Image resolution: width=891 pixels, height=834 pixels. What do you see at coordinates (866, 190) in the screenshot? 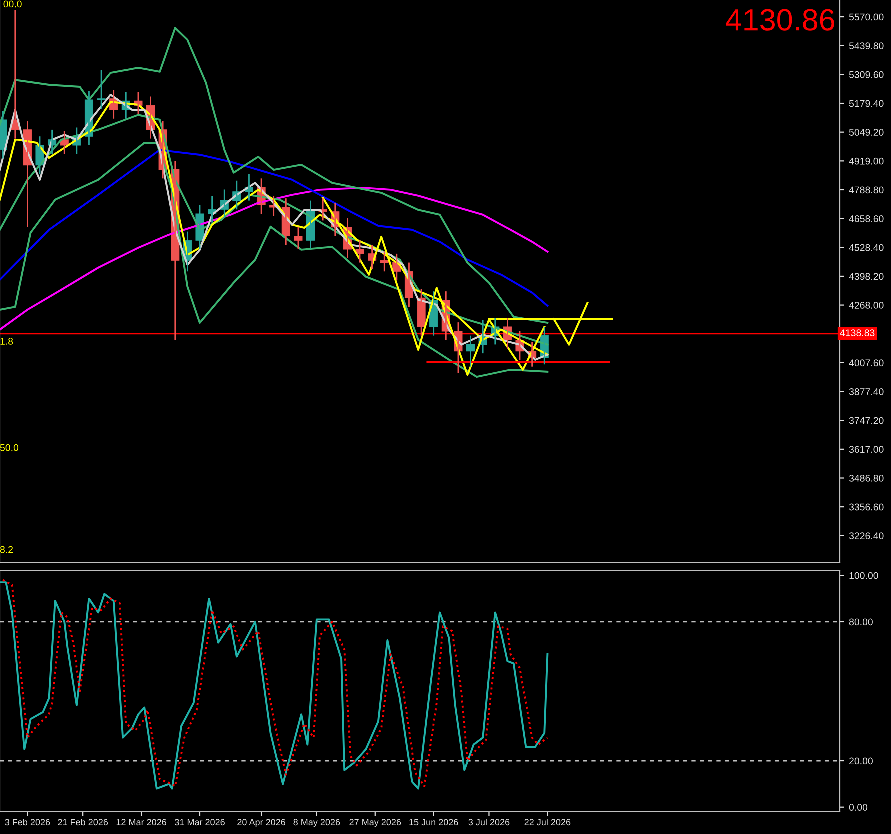
I see `y-tick-label: 4788.80` at bounding box center [866, 190].